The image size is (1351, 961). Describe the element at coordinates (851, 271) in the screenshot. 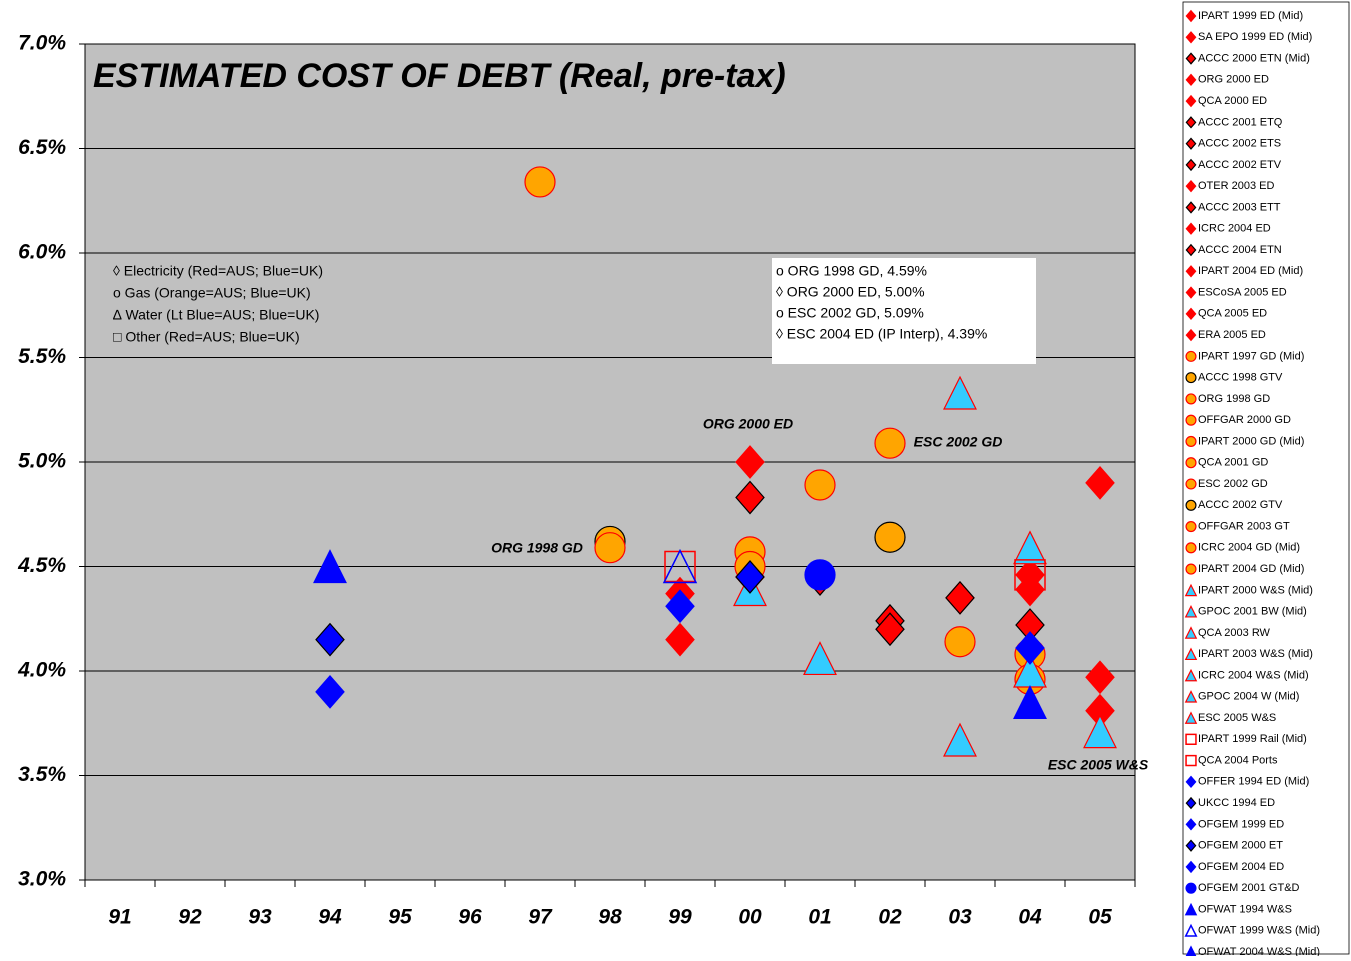

I see `note-text: o ORG 1998 GD, 4.59%` at that location.